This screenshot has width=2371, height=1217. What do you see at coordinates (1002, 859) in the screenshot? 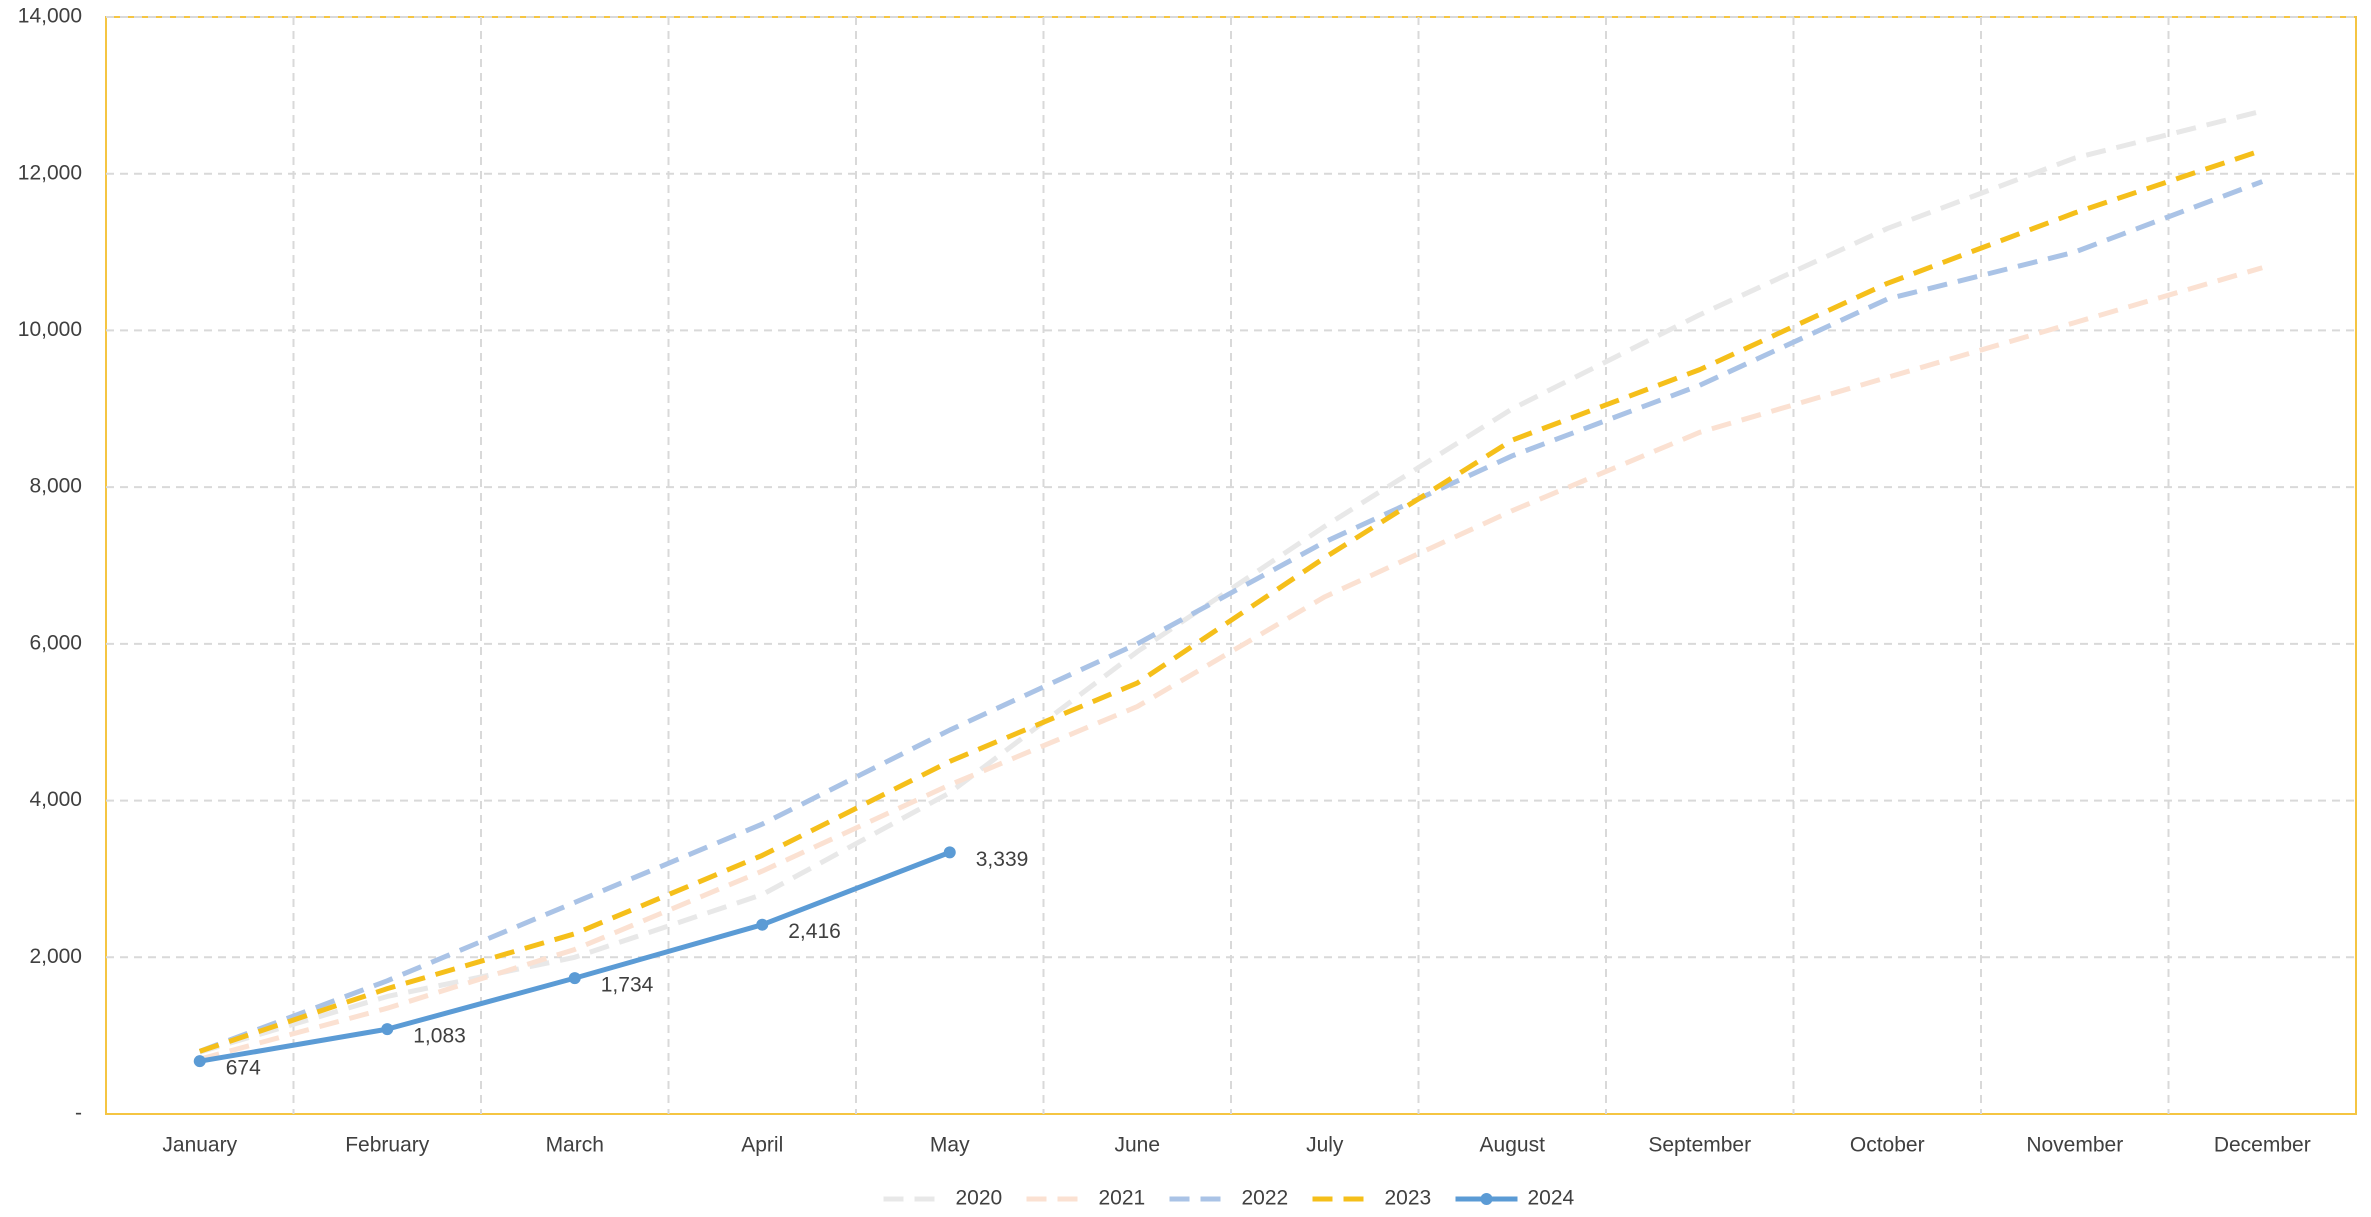
I see `data-label: 3,339` at bounding box center [1002, 859].